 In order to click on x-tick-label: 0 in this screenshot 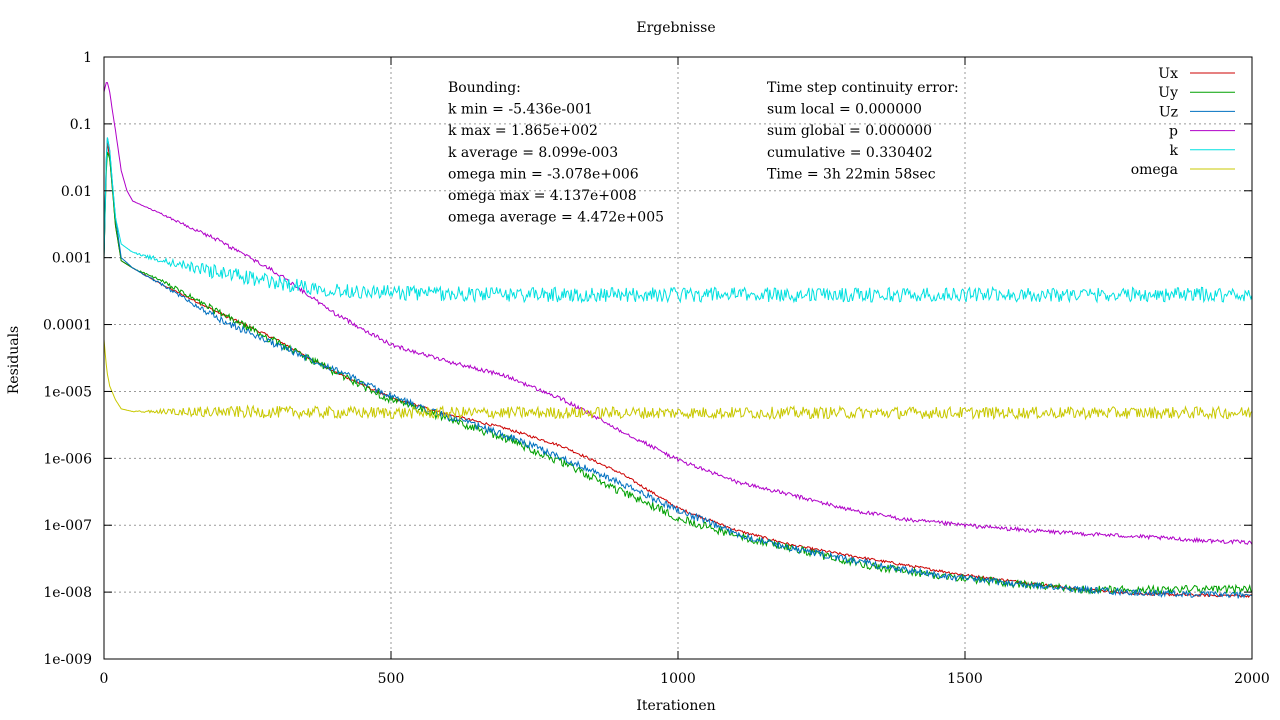, I will do `click(104, 679)`.